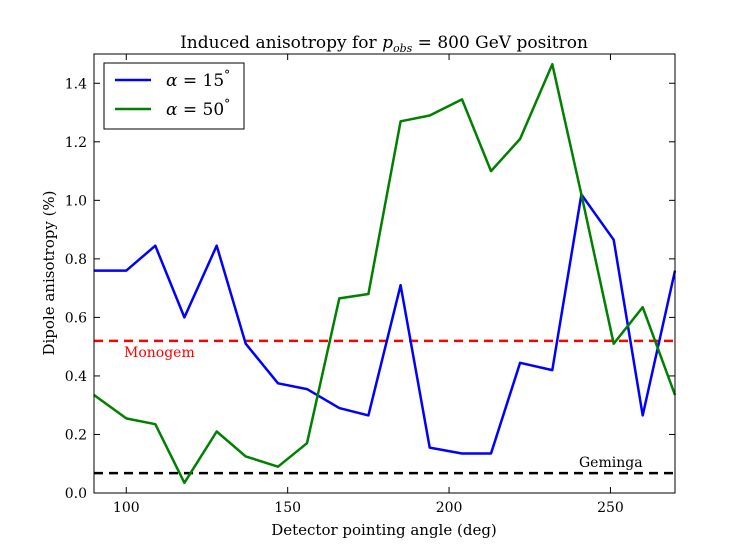  Describe the element at coordinates (198, 79) in the screenshot. I see `legend-label-alpha15: α = 15°` at that location.